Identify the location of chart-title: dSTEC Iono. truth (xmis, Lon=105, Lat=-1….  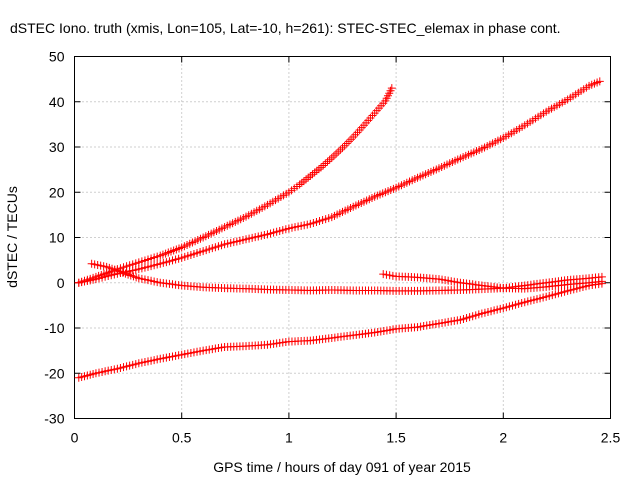
(285, 28).